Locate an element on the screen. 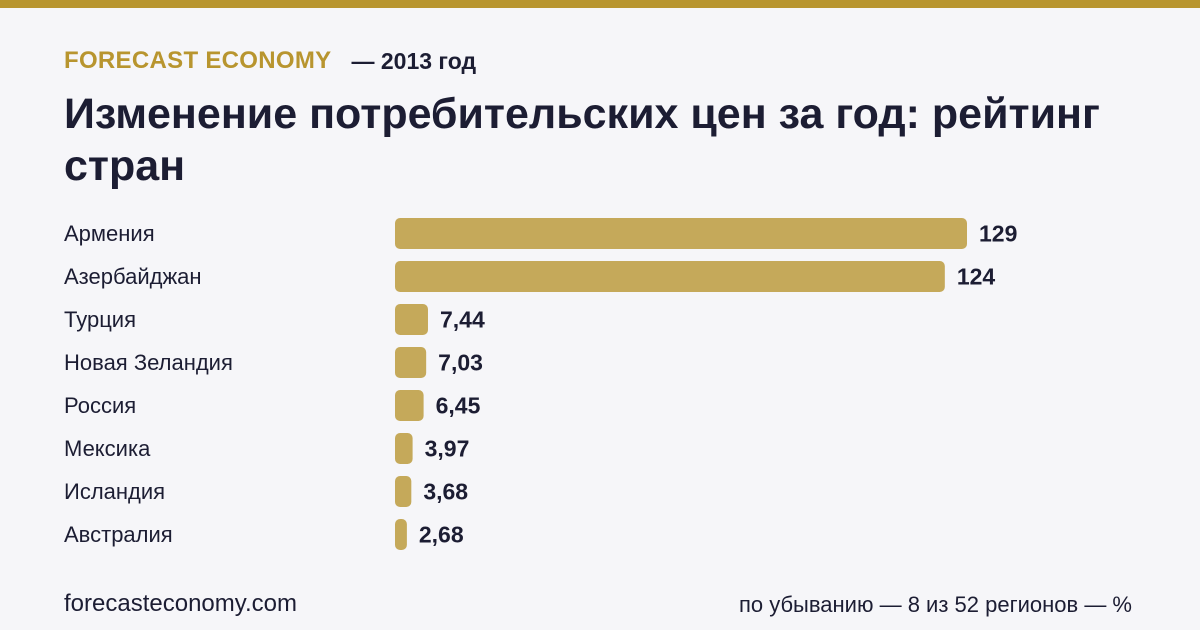 This screenshot has width=1200, height=630. category-label: Исландия is located at coordinates (114, 491).